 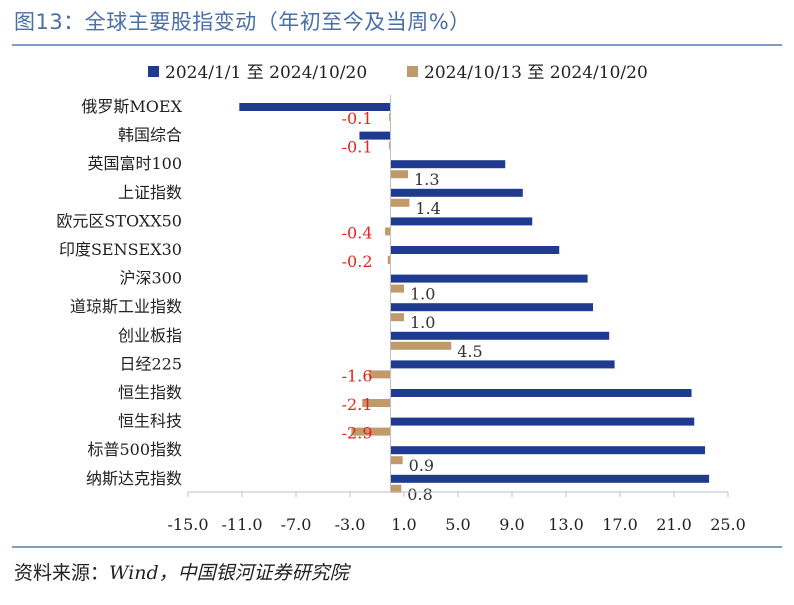 What do you see at coordinates (241, 524) in the screenshot?
I see `x-tick-label: -11.0` at bounding box center [241, 524].